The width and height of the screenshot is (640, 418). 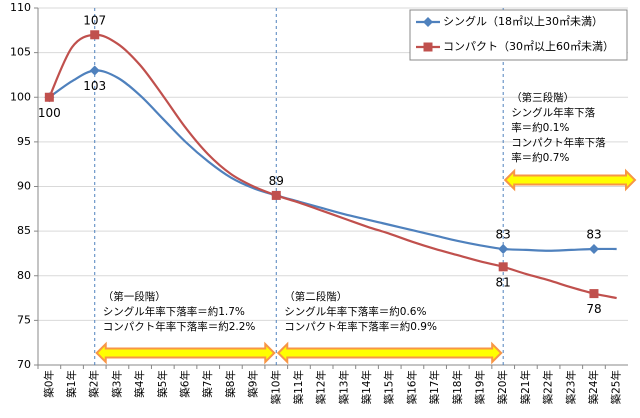 What do you see at coordinates (20, 96) in the screenshot?
I see `y-tick-label: 100` at bounding box center [20, 96].